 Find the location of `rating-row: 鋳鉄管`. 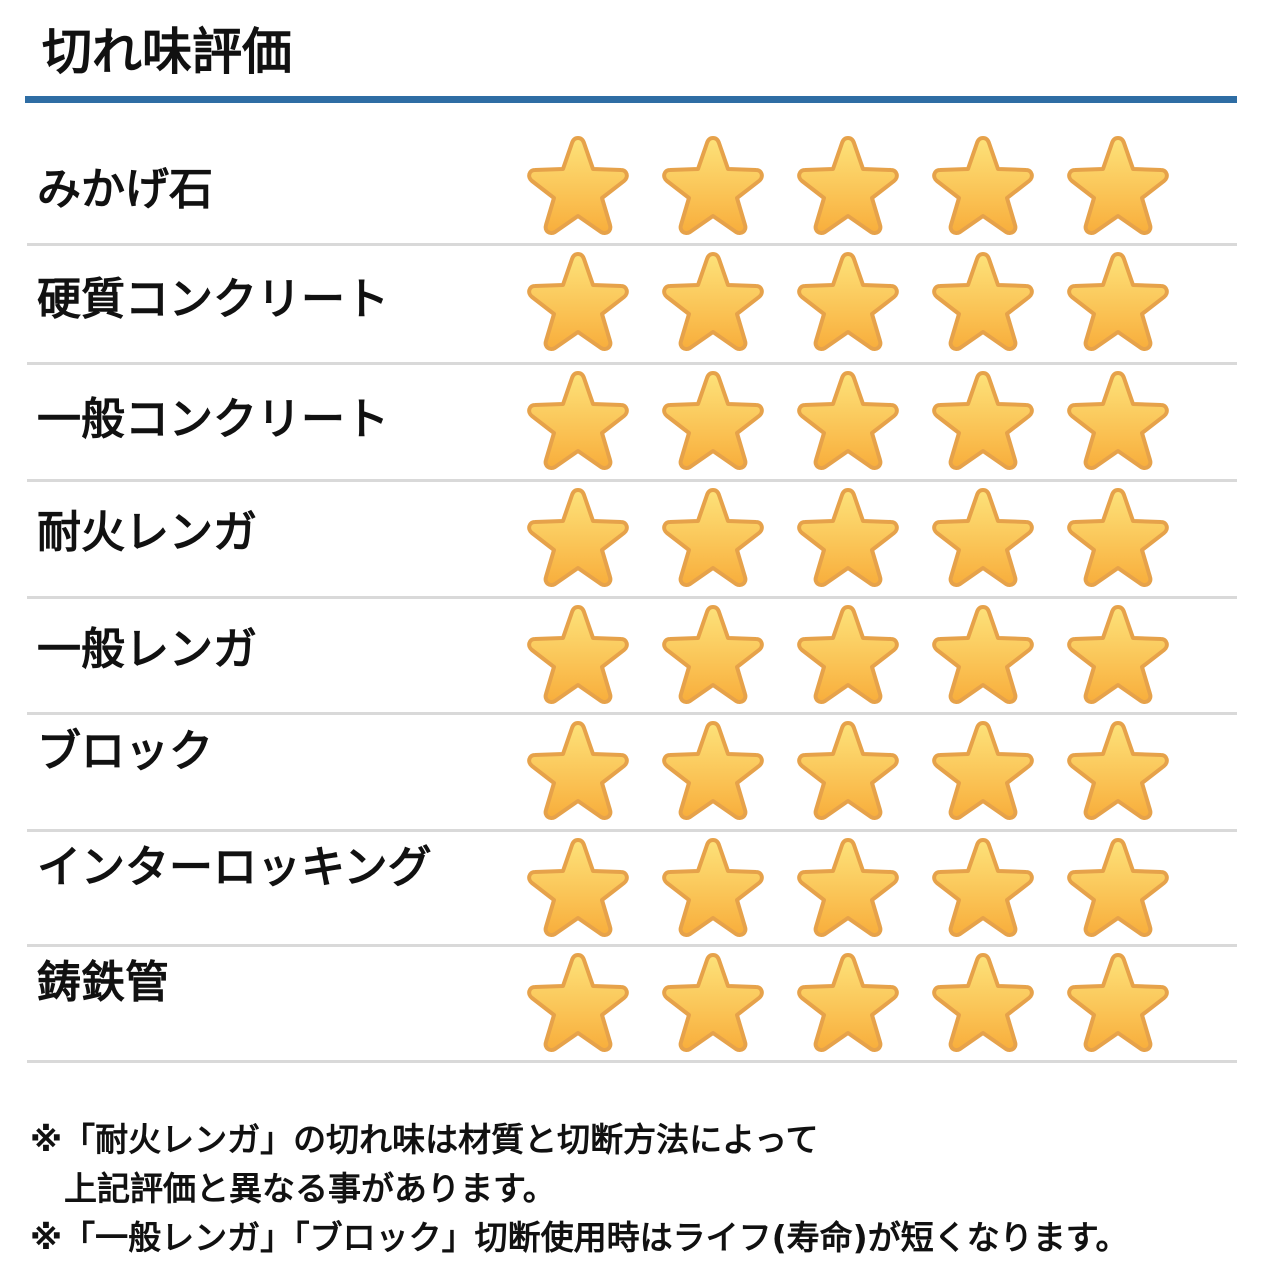

rating-row: 鋳鉄管 is located at coordinates (632, 1005).